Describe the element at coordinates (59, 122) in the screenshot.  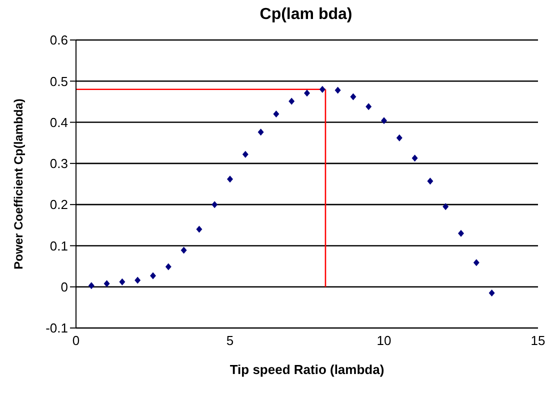
I see `y-tick-label: 0.4` at that location.